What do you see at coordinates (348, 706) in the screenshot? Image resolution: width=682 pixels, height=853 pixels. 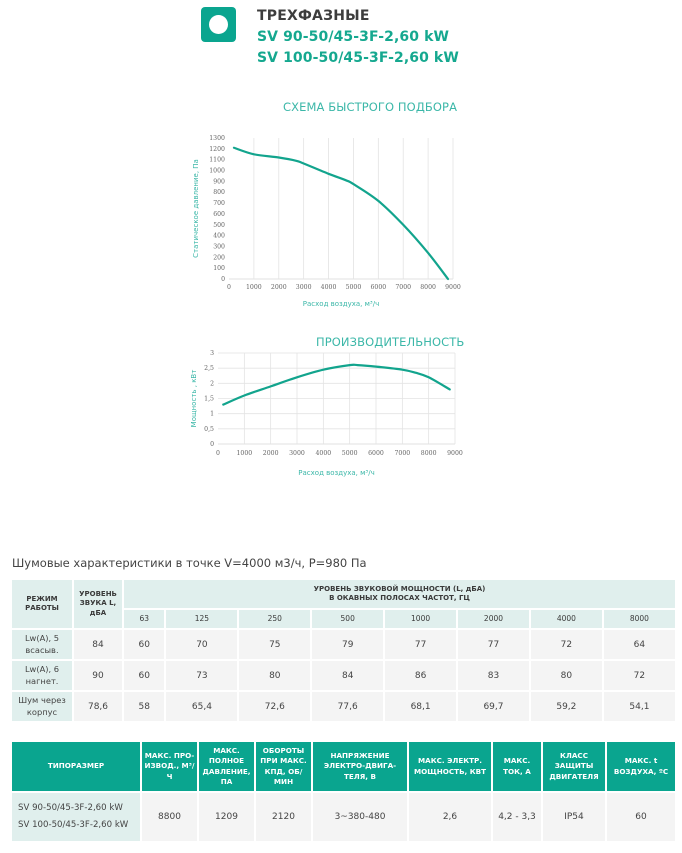 I see `noise-value: 77,6` at bounding box center [348, 706].